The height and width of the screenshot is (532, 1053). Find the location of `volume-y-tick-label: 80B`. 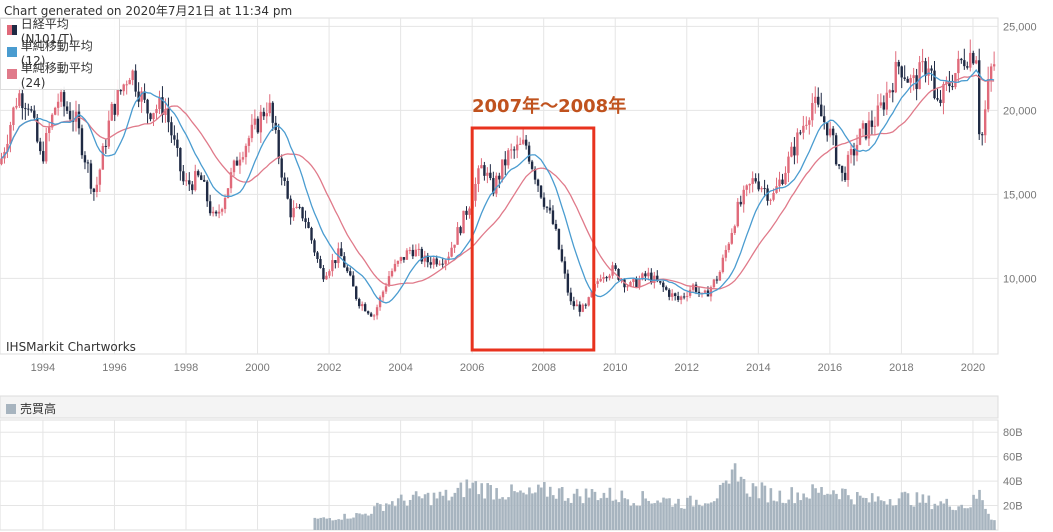

volume-y-tick-label: 80B is located at coordinates (1013, 433).